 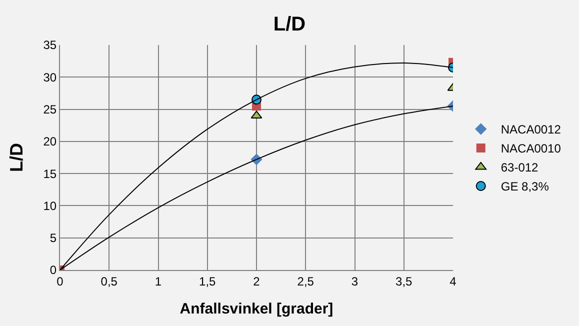 What do you see at coordinates (50, 109) in the screenshot?
I see `y-tick-label: 25` at bounding box center [50, 109].